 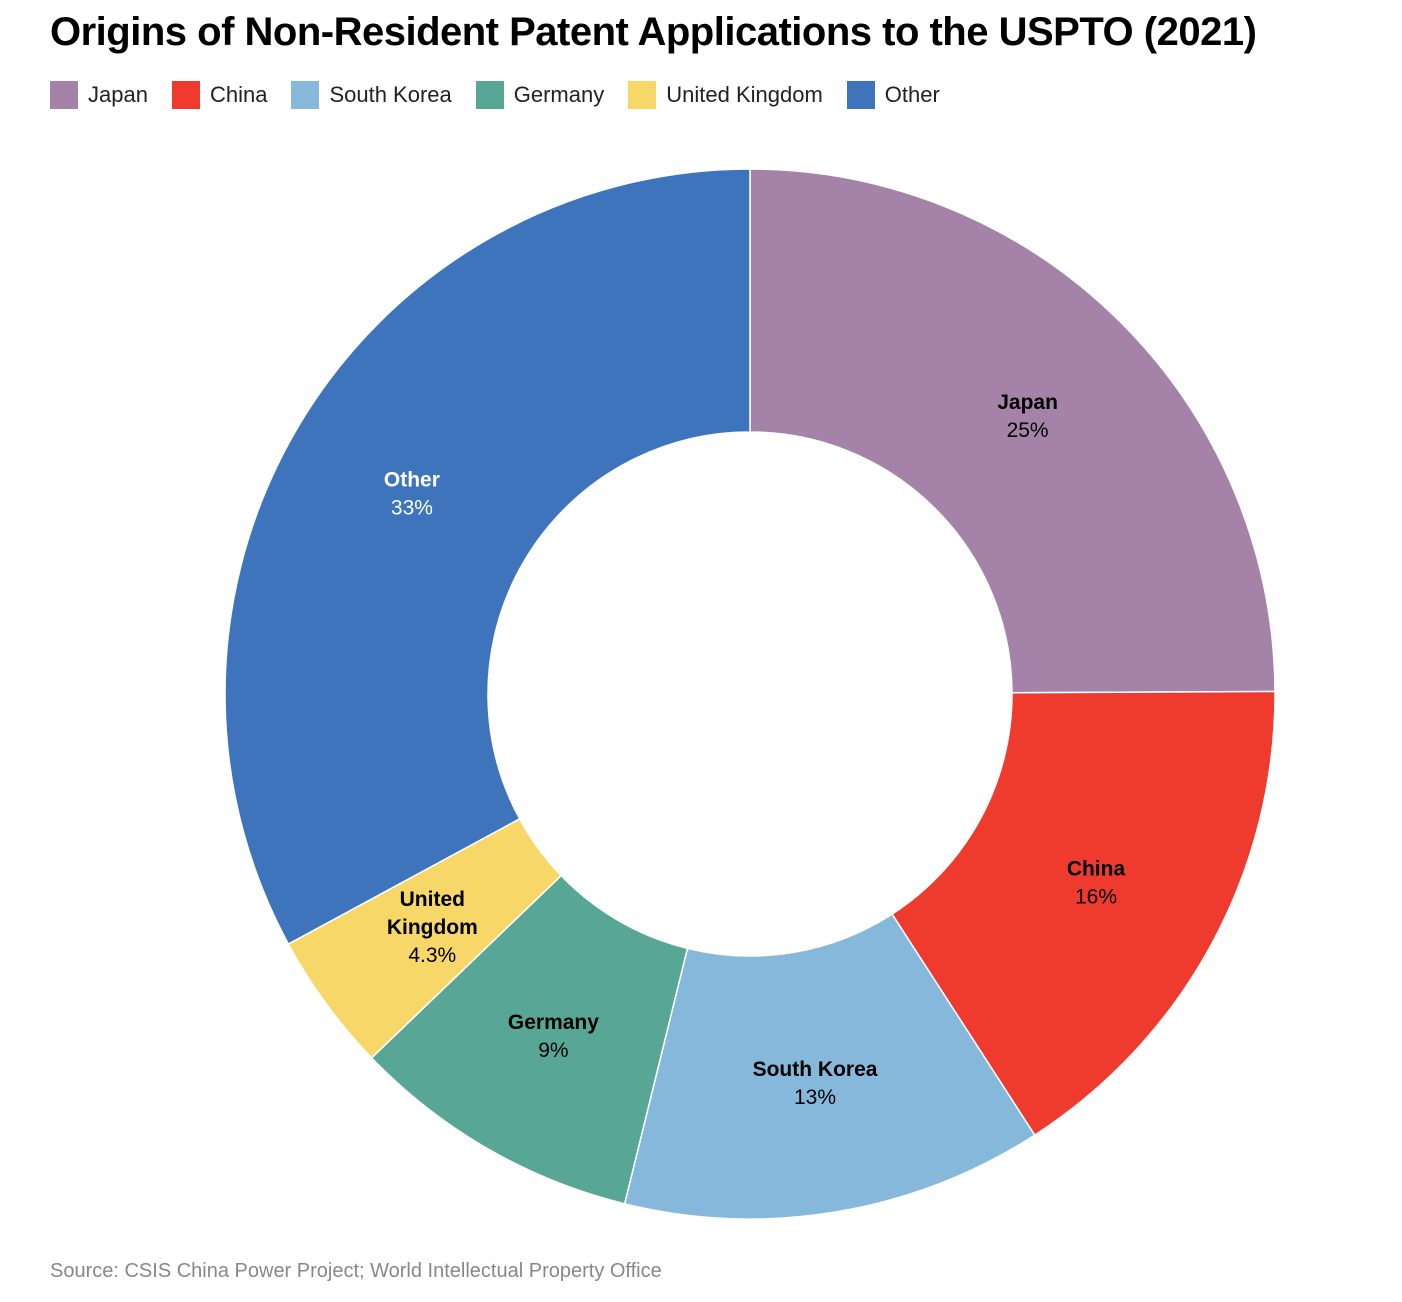 I want to click on slice-label-japan: Japan 25%, so click(x=1027, y=416).